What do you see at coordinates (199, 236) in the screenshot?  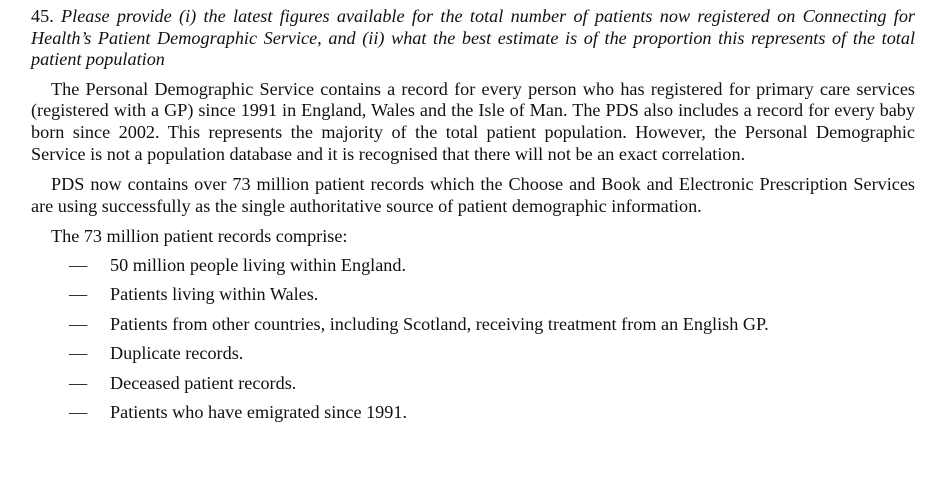 I see `answer-paragraph: The 73 million patient records comprise:` at bounding box center [199, 236].